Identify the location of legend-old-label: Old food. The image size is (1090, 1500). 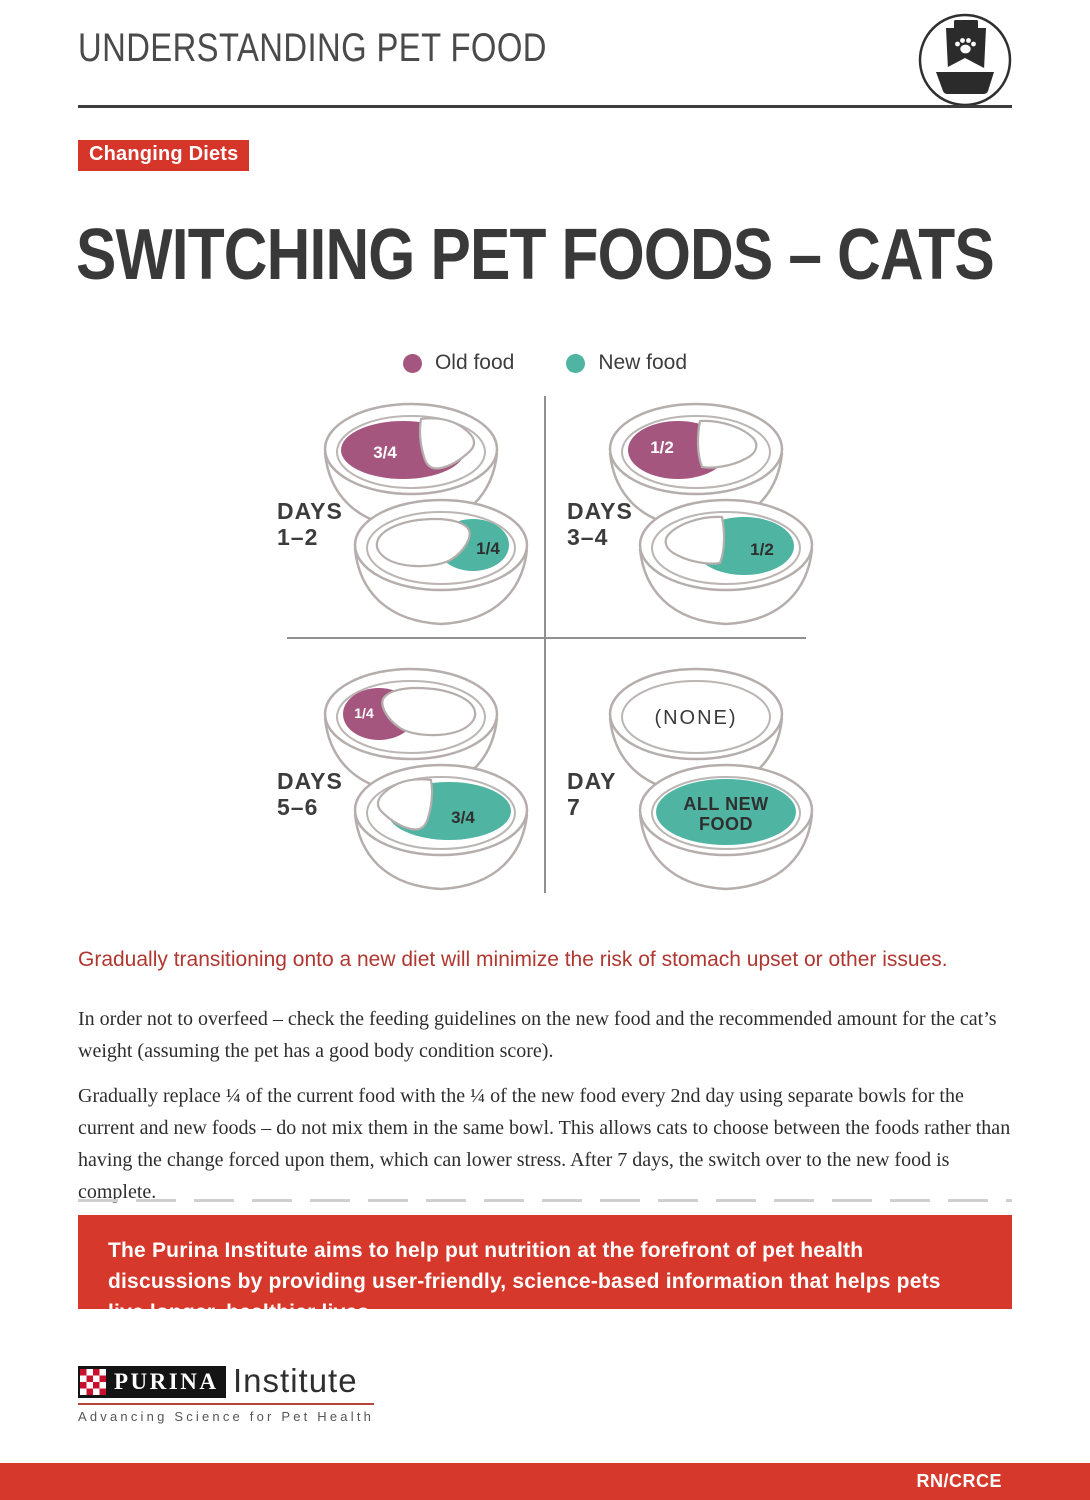
(474, 362).